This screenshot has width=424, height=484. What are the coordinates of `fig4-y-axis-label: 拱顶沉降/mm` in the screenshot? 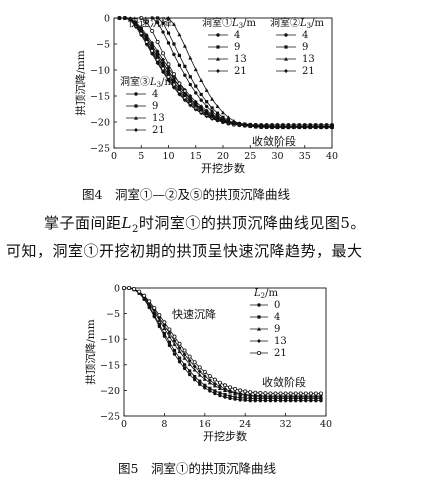 It's located at (80, 82).